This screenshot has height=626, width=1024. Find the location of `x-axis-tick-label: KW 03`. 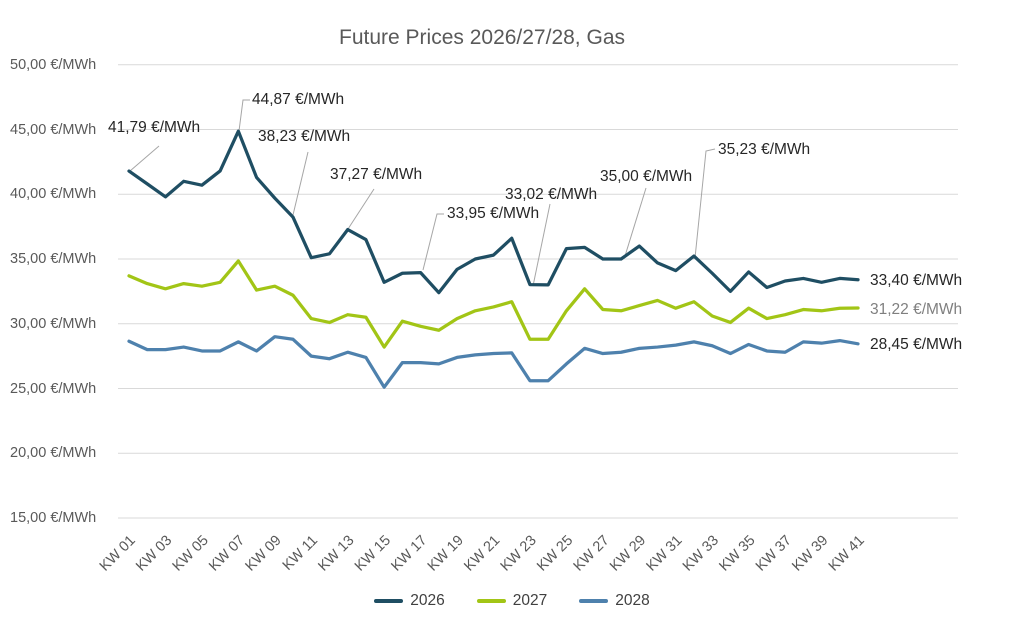

x-axis-tick-label: KW 03 is located at coordinates (154, 554).